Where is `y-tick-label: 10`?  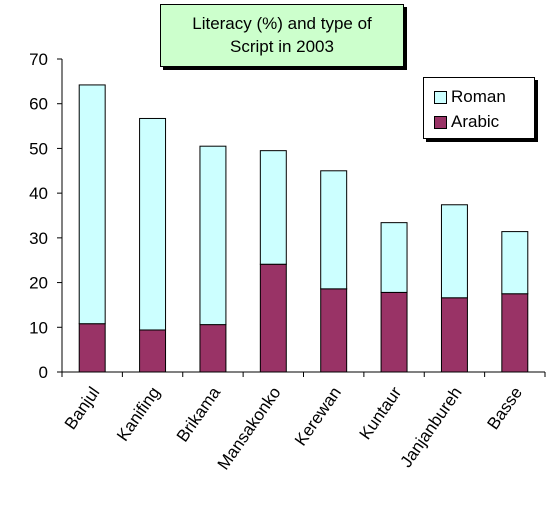 y-tick-label: 10 is located at coordinates (38, 327).